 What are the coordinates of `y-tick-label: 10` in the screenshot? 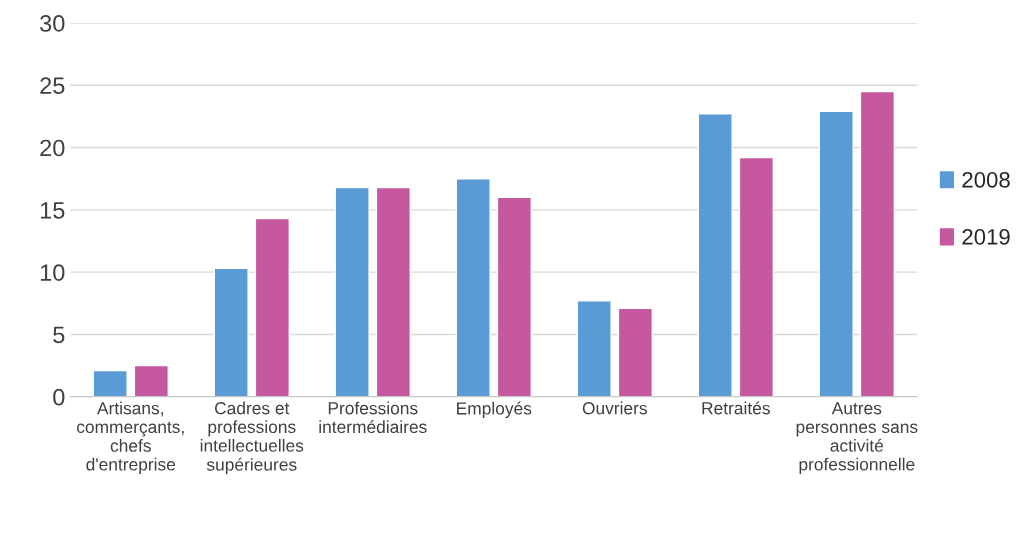 It's located at (52, 272).